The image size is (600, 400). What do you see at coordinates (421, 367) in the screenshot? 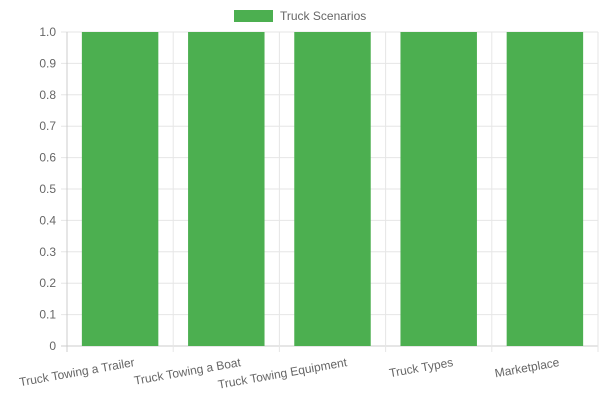
I see `x-tick-label: Truck Types` at bounding box center [421, 367].